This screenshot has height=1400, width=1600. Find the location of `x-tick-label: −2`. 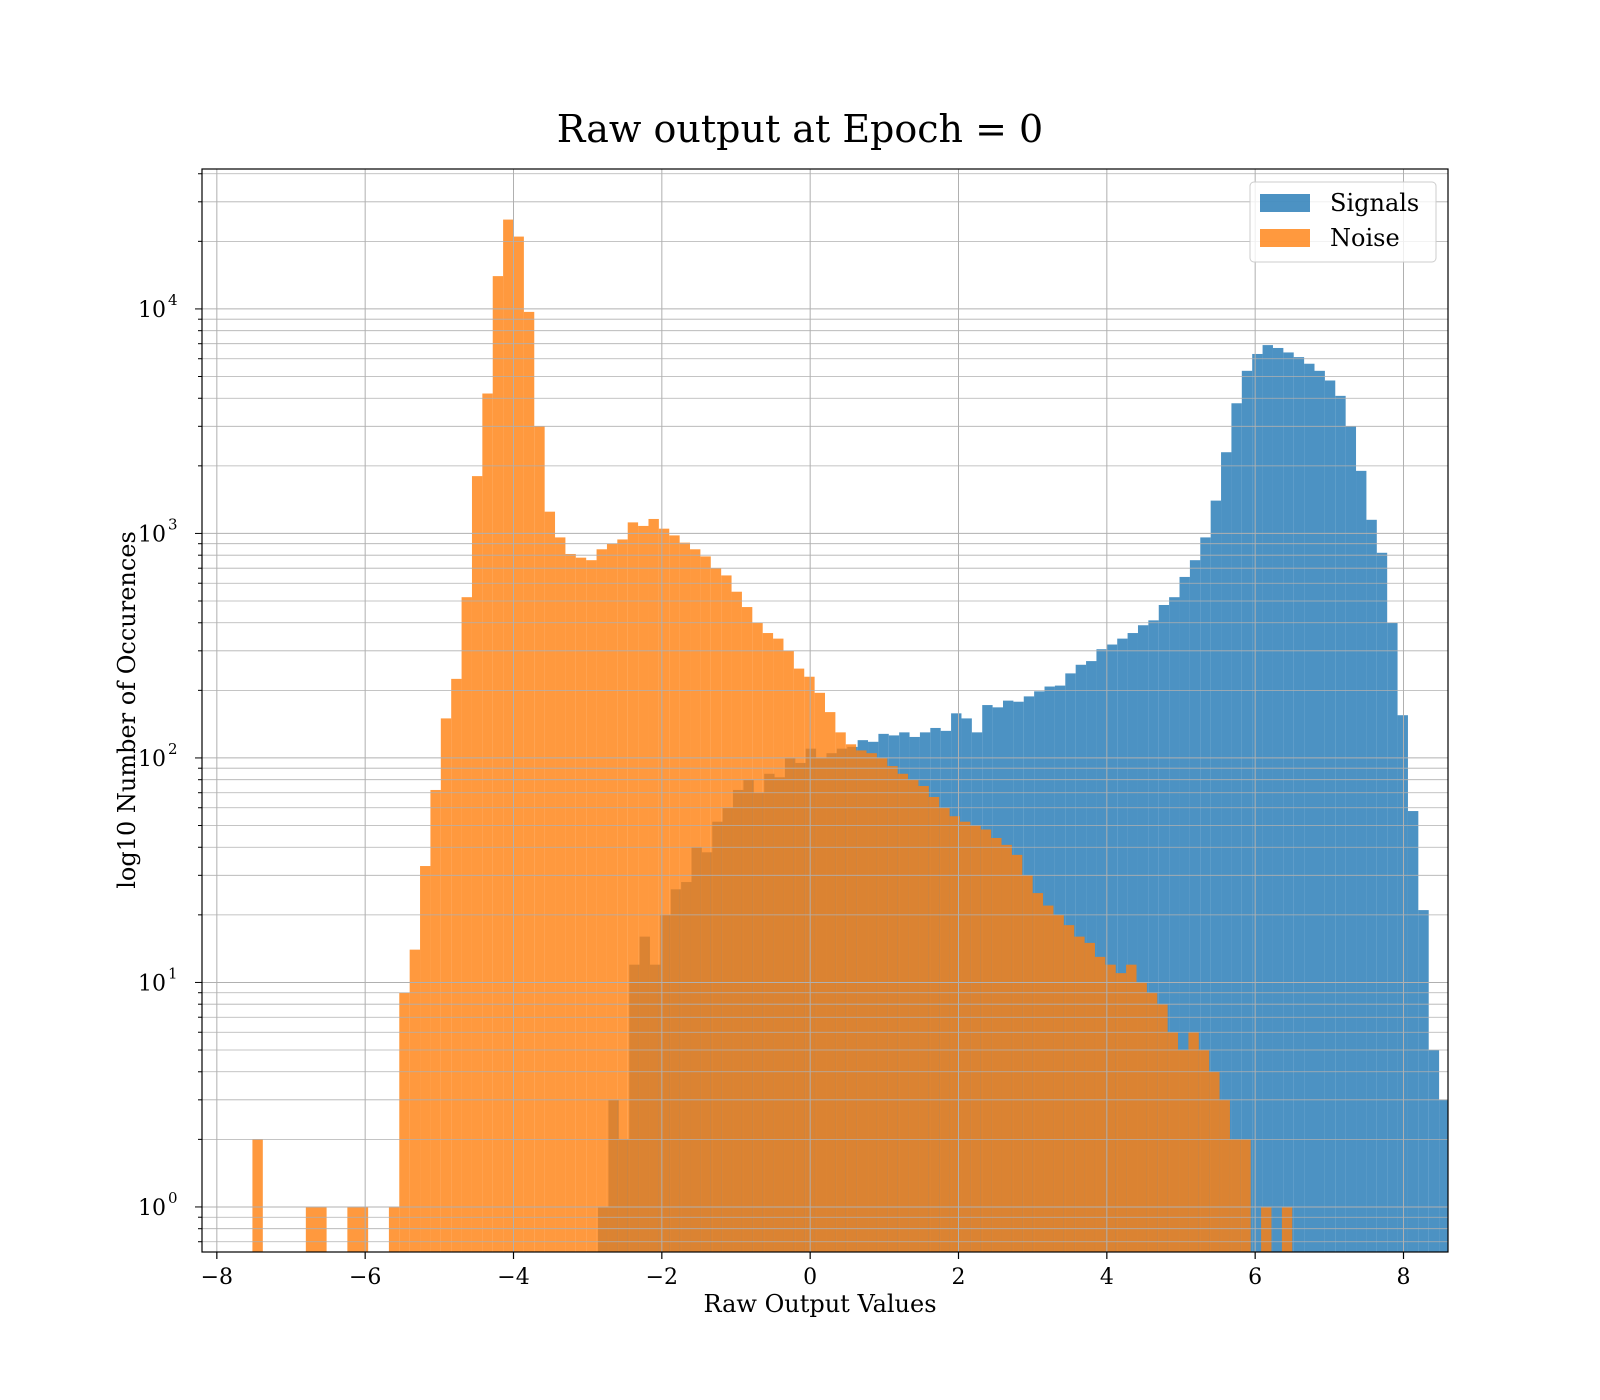

x-tick-label: −2 is located at coordinates (662, 1277).